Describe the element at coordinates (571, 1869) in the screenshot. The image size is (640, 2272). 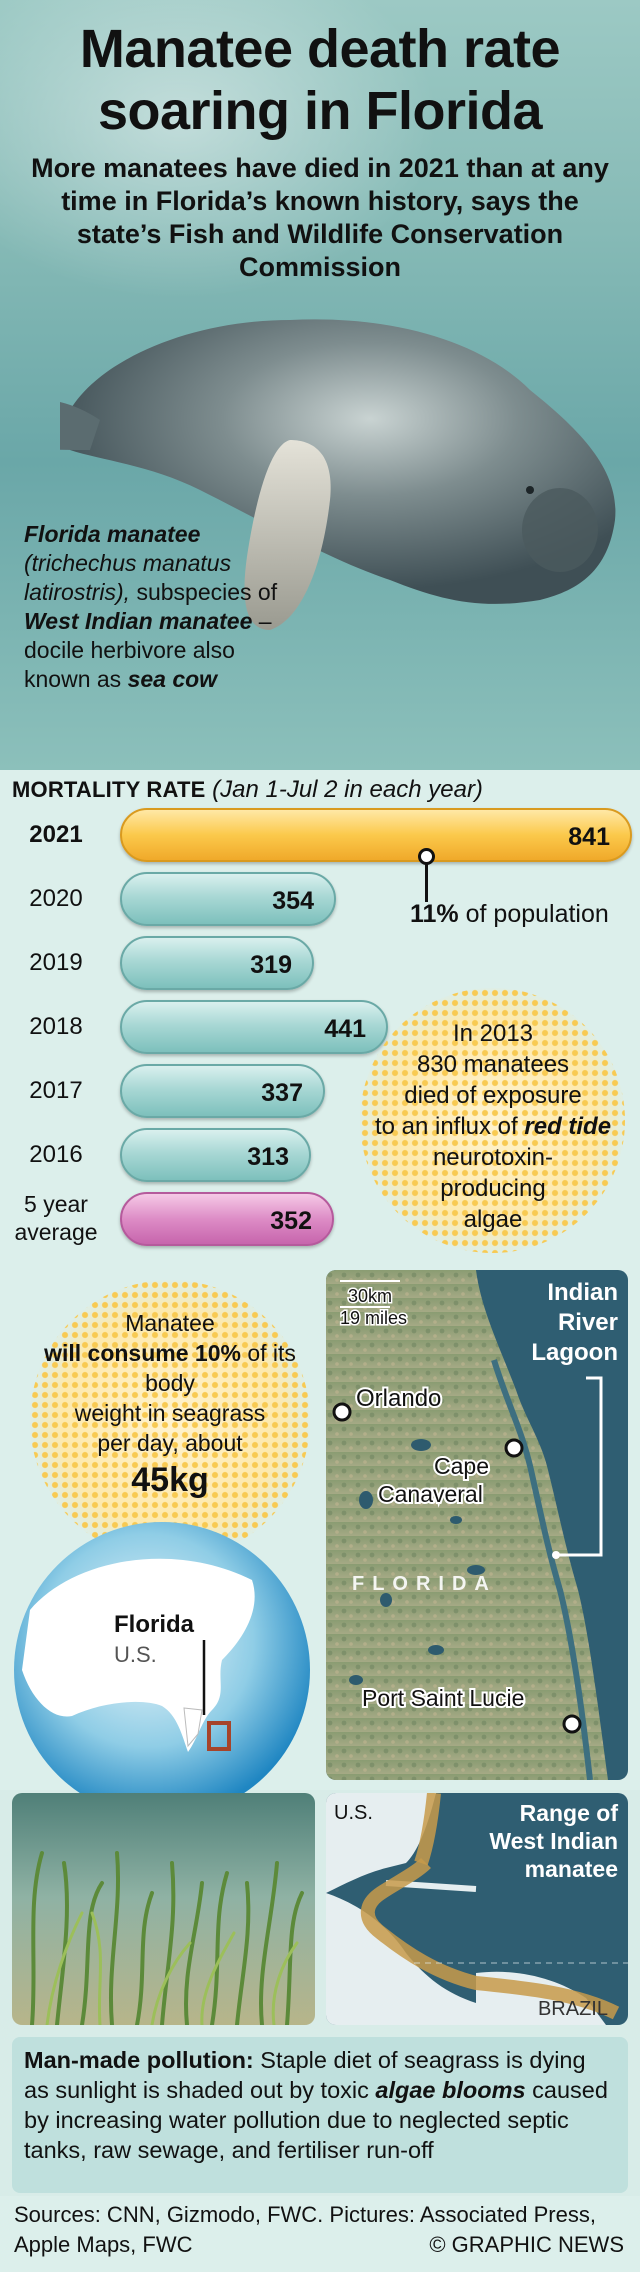
I see `range-title-line3: manatee` at that location.